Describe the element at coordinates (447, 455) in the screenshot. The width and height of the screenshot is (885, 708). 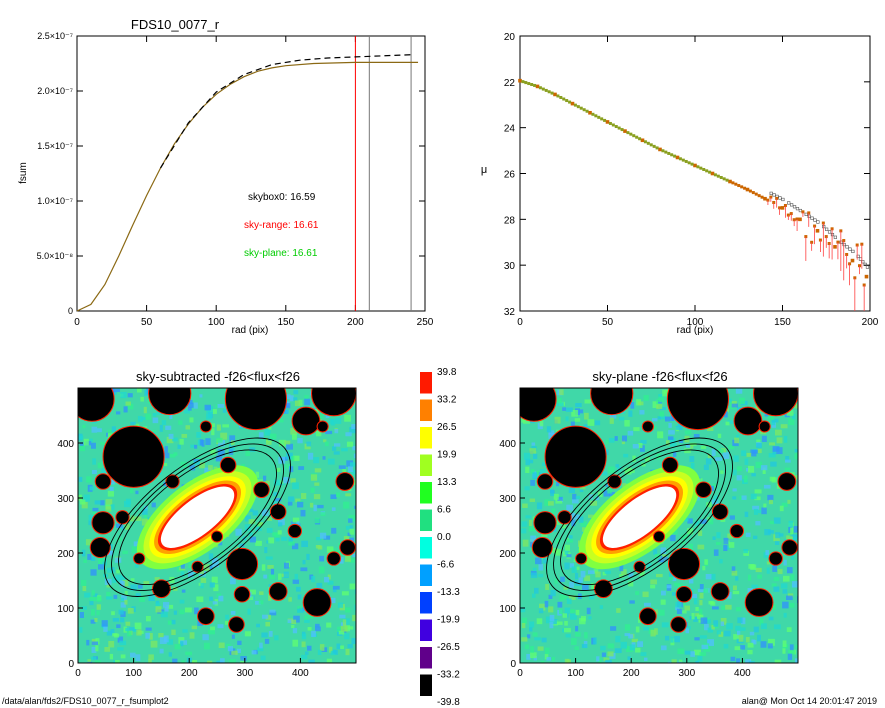
I see `colorbar-label: 19.9` at that location.